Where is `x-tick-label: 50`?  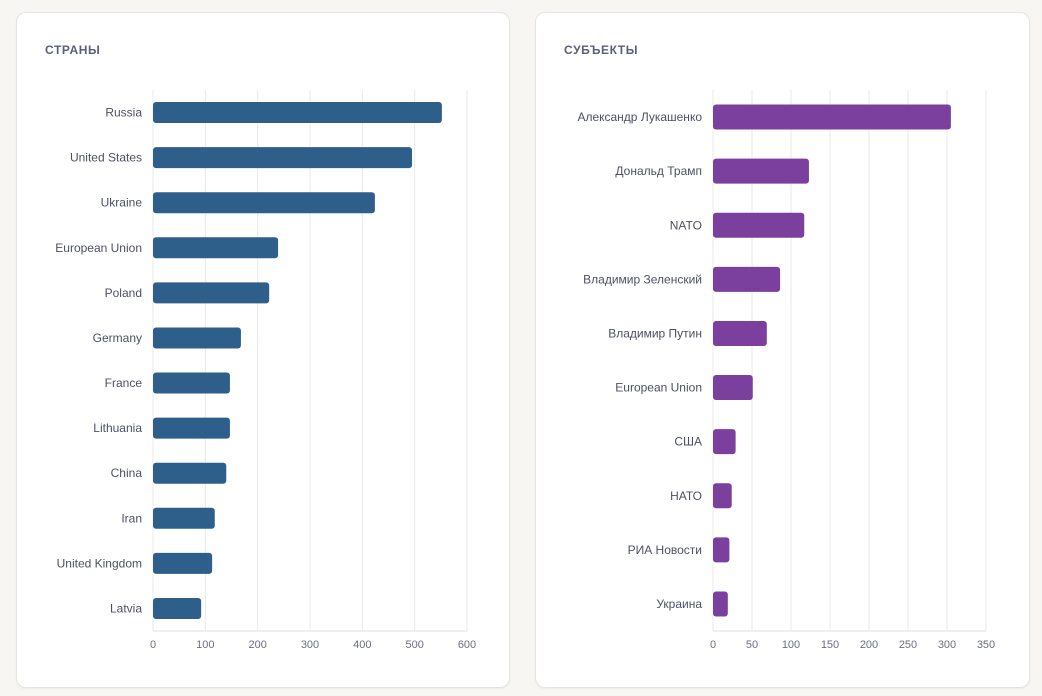 x-tick-label: 50 is located at coordinates (752, 645).